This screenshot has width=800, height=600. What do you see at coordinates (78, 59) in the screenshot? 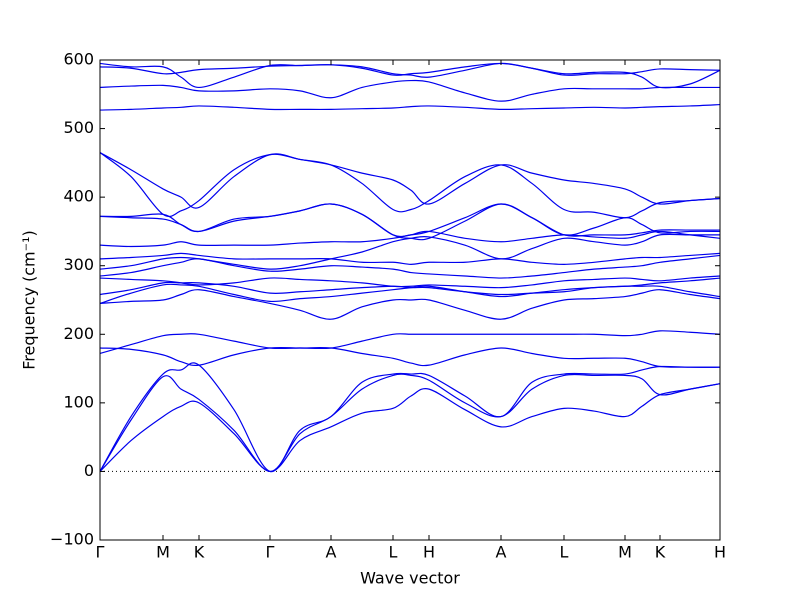
I see `y-tick-label: 600` at bounding box center [78, 59].